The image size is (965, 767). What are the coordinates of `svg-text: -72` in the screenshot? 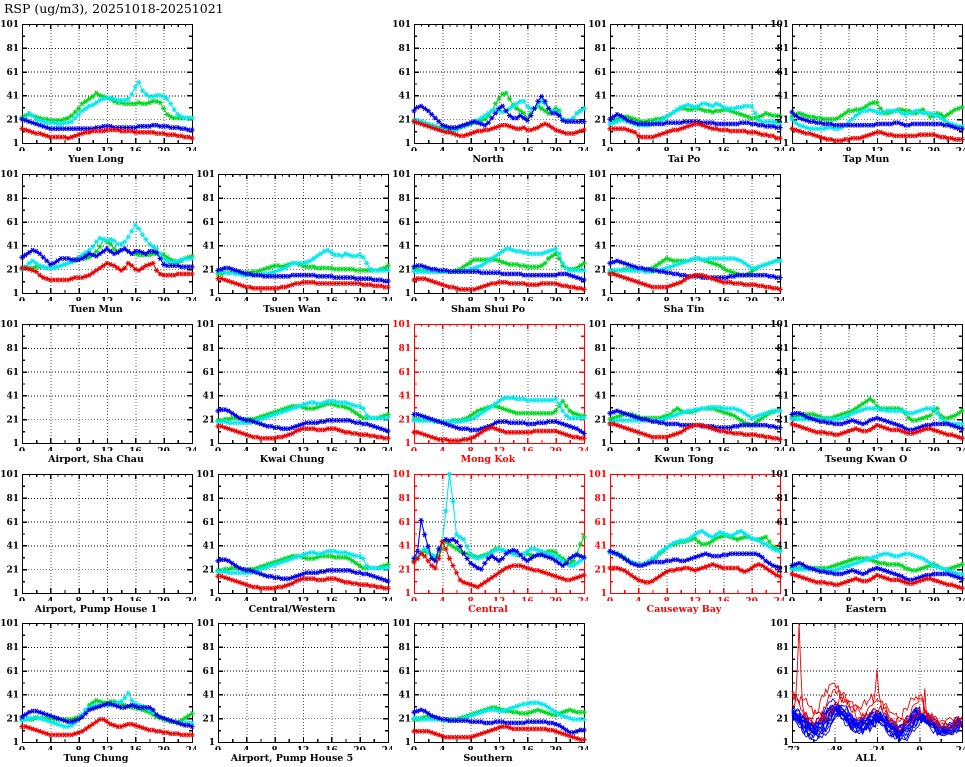 It's located at (792, 748).